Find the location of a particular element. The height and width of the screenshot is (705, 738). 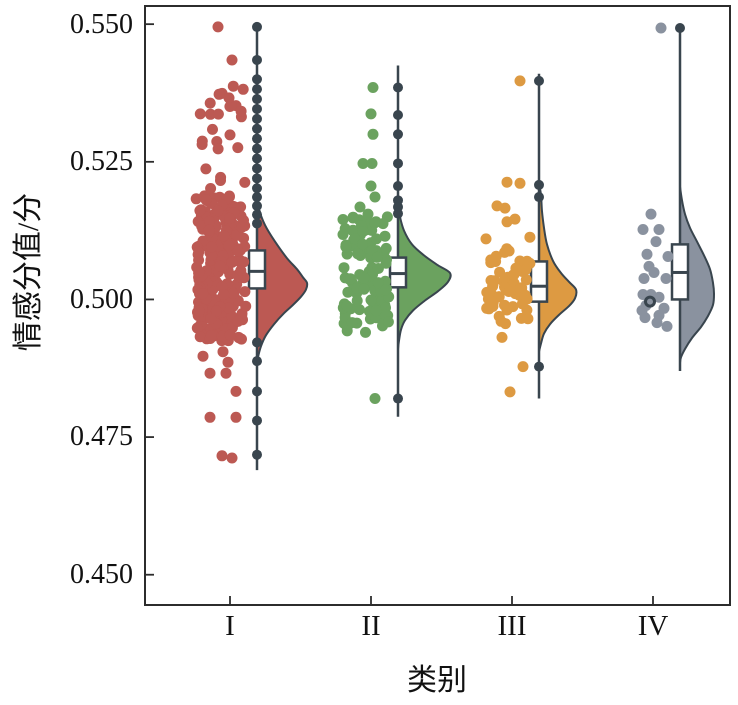

axis-point-IV is located at coordinates (680, 28).